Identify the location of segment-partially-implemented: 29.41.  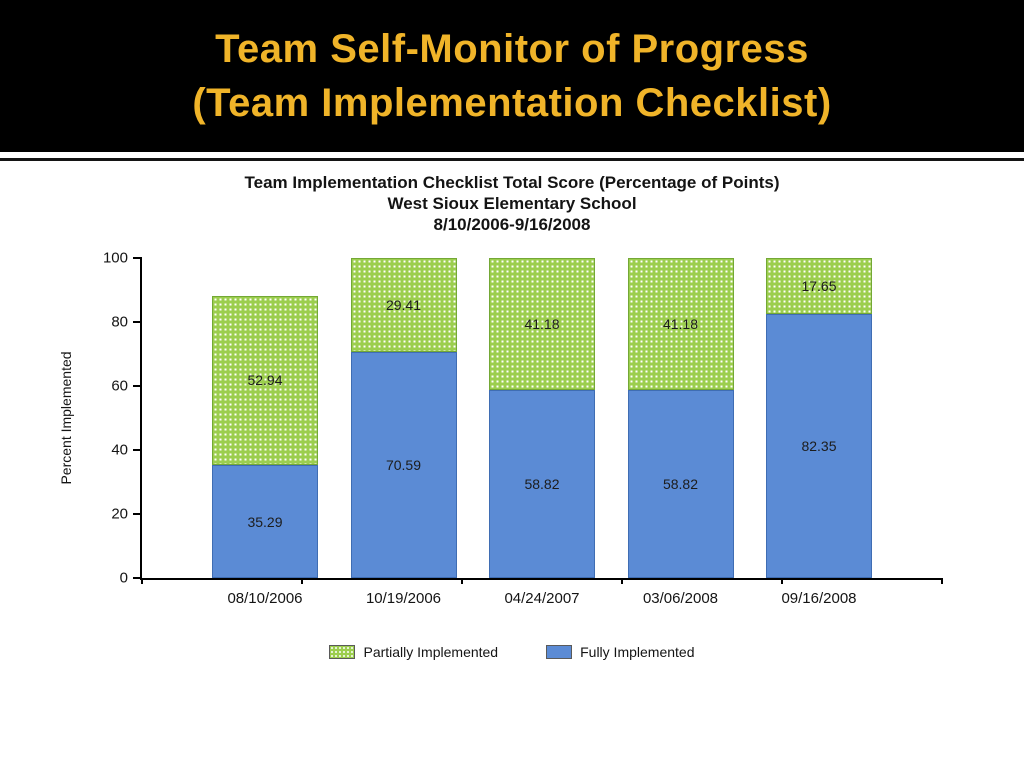
(403, 305).